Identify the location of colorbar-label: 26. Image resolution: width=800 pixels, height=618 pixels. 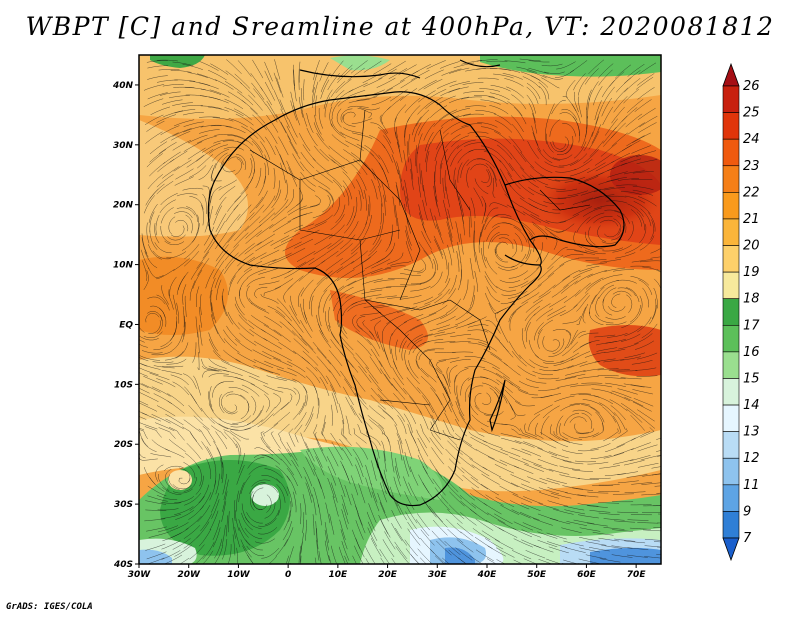
(751, 86).